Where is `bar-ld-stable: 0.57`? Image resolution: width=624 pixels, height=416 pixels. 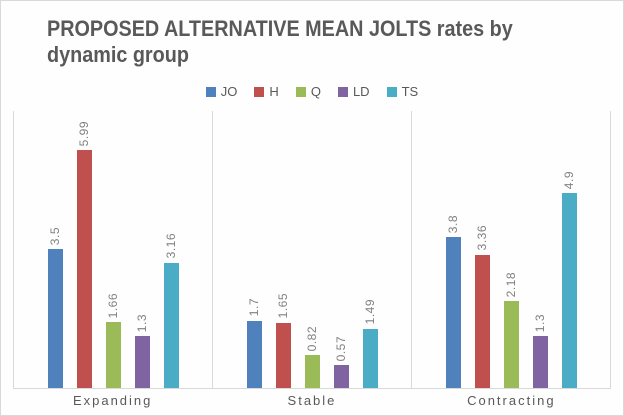 bar-ld-stable: 0.57 is located at coordinates (341, 362).